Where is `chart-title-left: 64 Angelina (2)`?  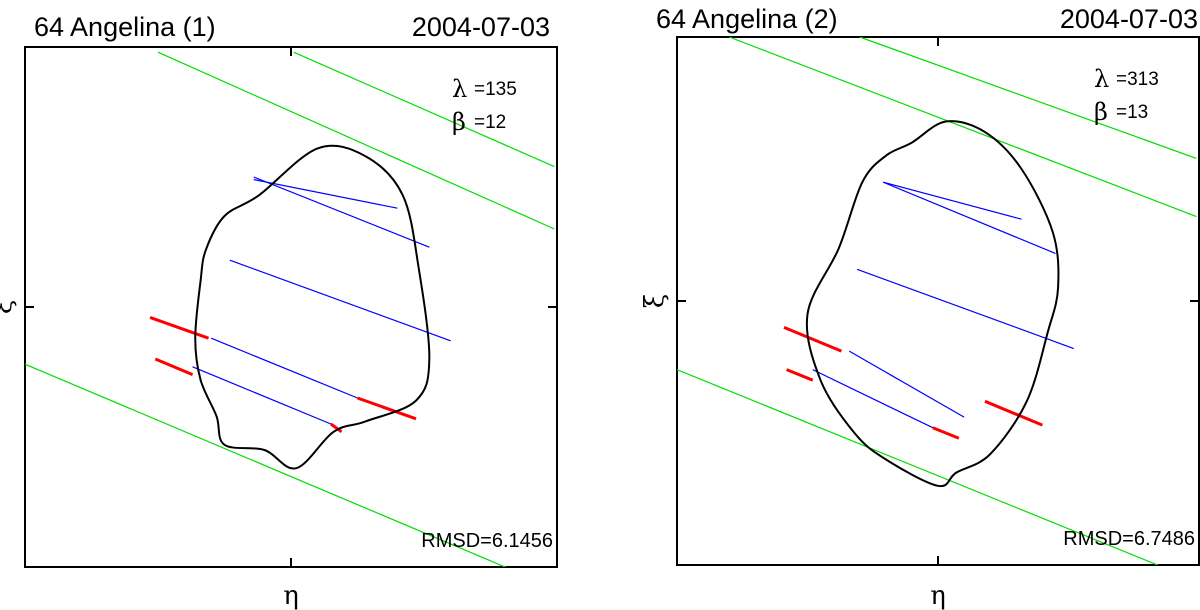
chart-title-left: 64 Angelina (2) is located at coordinates (747, 19).